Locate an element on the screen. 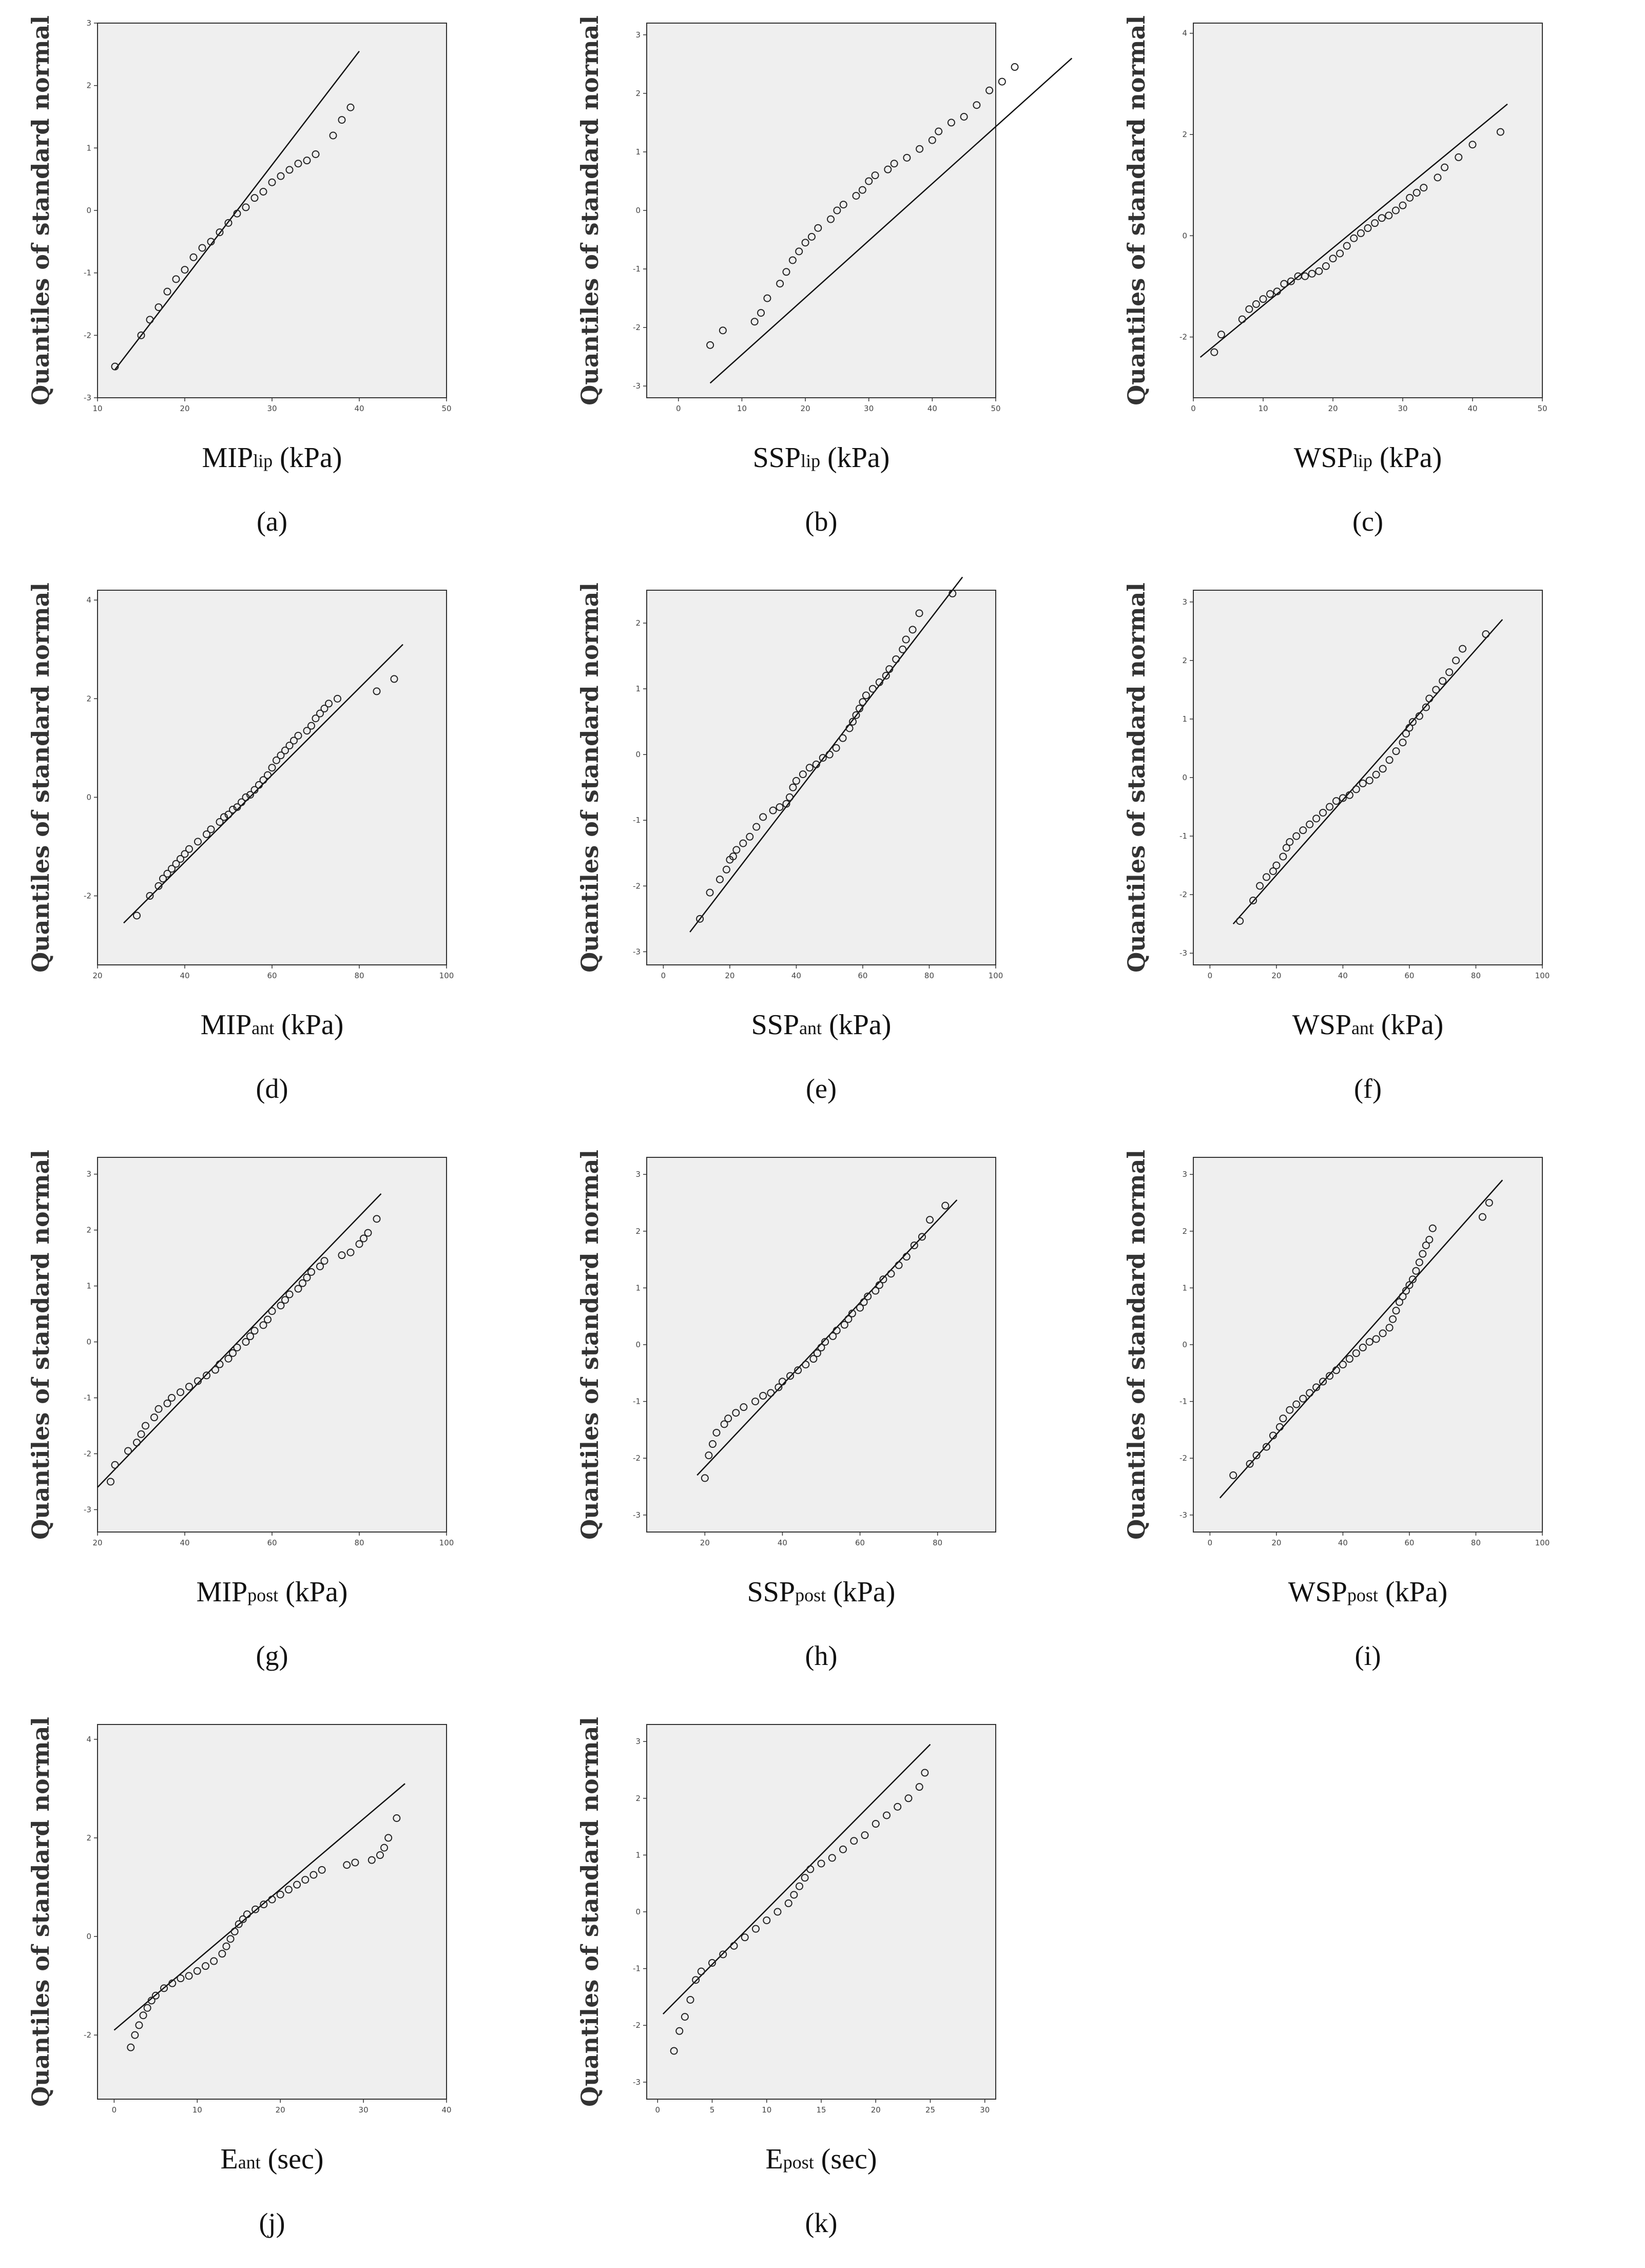 The image size is (1645, 2268). x-tick-label: 30 is located at coordinates (869, 408).